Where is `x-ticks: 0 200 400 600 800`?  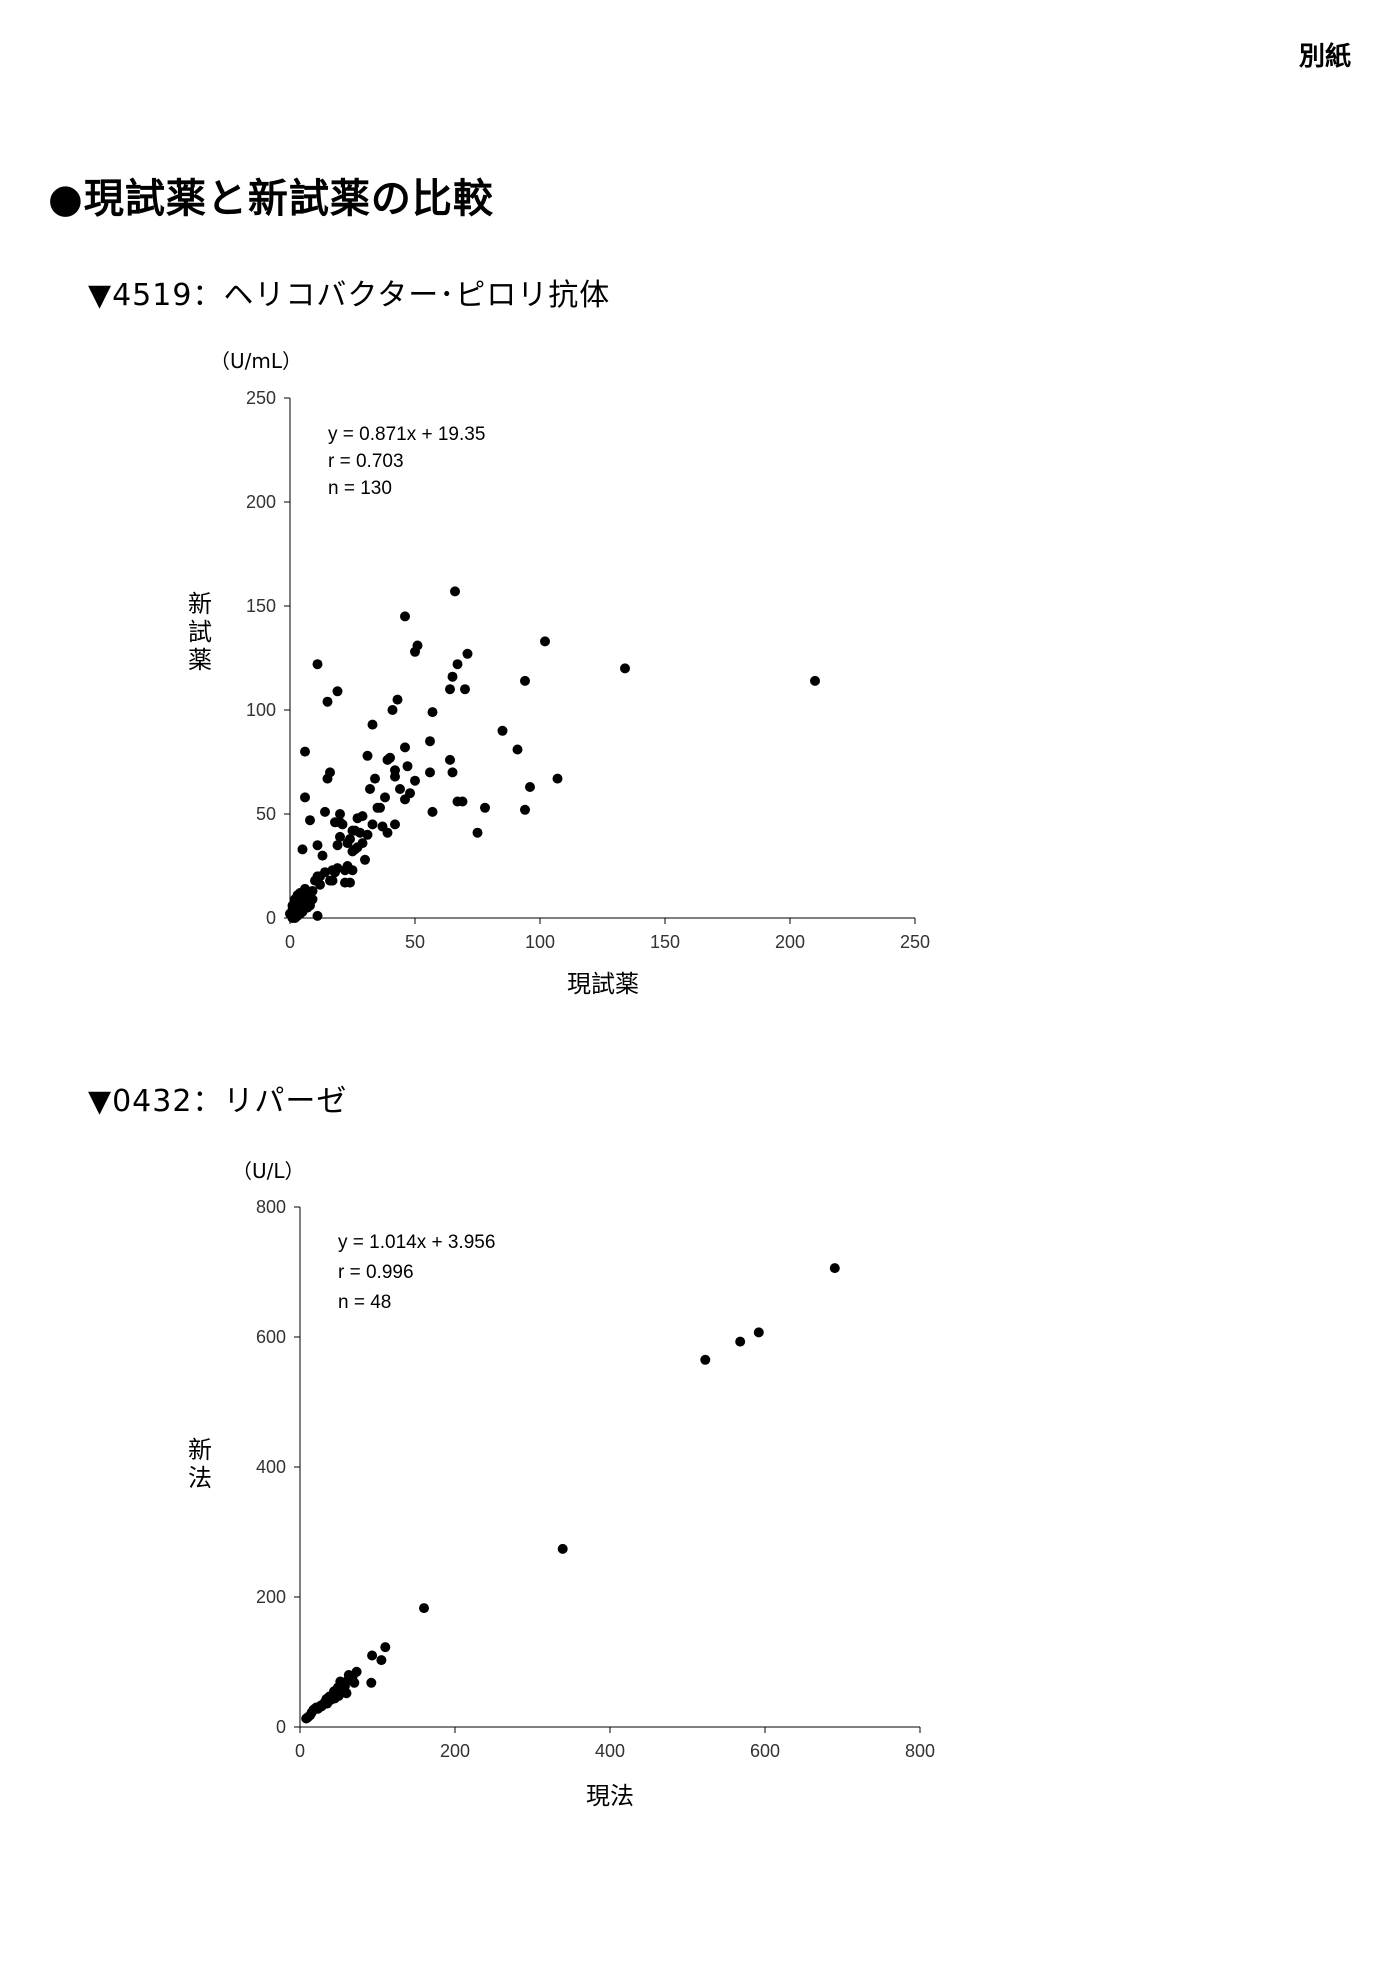 x-ticks: 0 200 400 600 800 is located at coordinates (615, 1744).